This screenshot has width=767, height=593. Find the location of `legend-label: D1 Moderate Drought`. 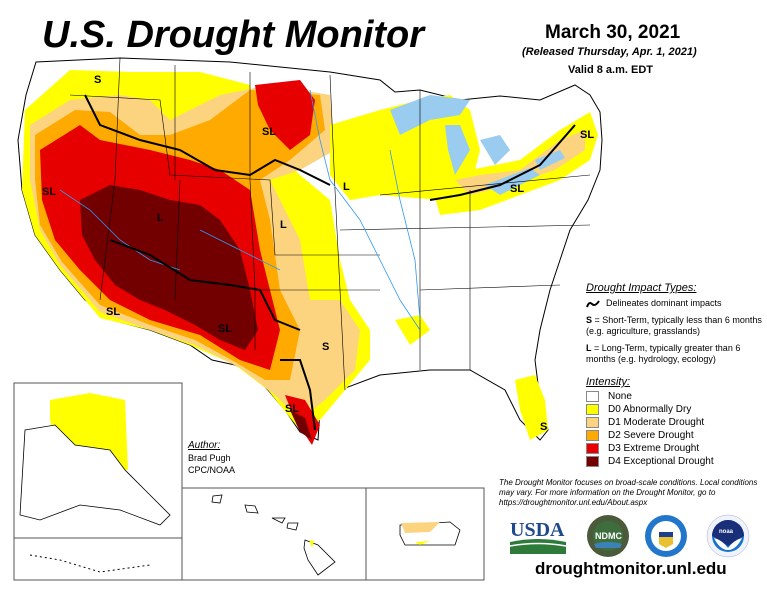

legend-label: D1 Moderate Drought is located at coordinates (656, 422).